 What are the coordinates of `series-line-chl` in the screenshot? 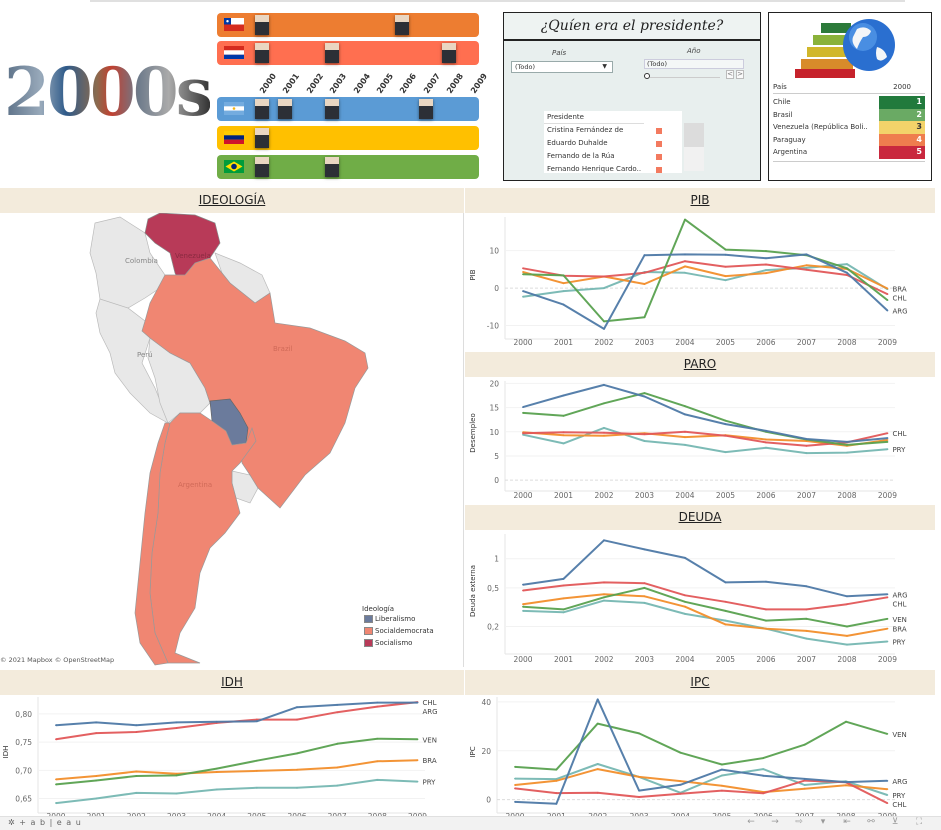 It's located at (705, 278).